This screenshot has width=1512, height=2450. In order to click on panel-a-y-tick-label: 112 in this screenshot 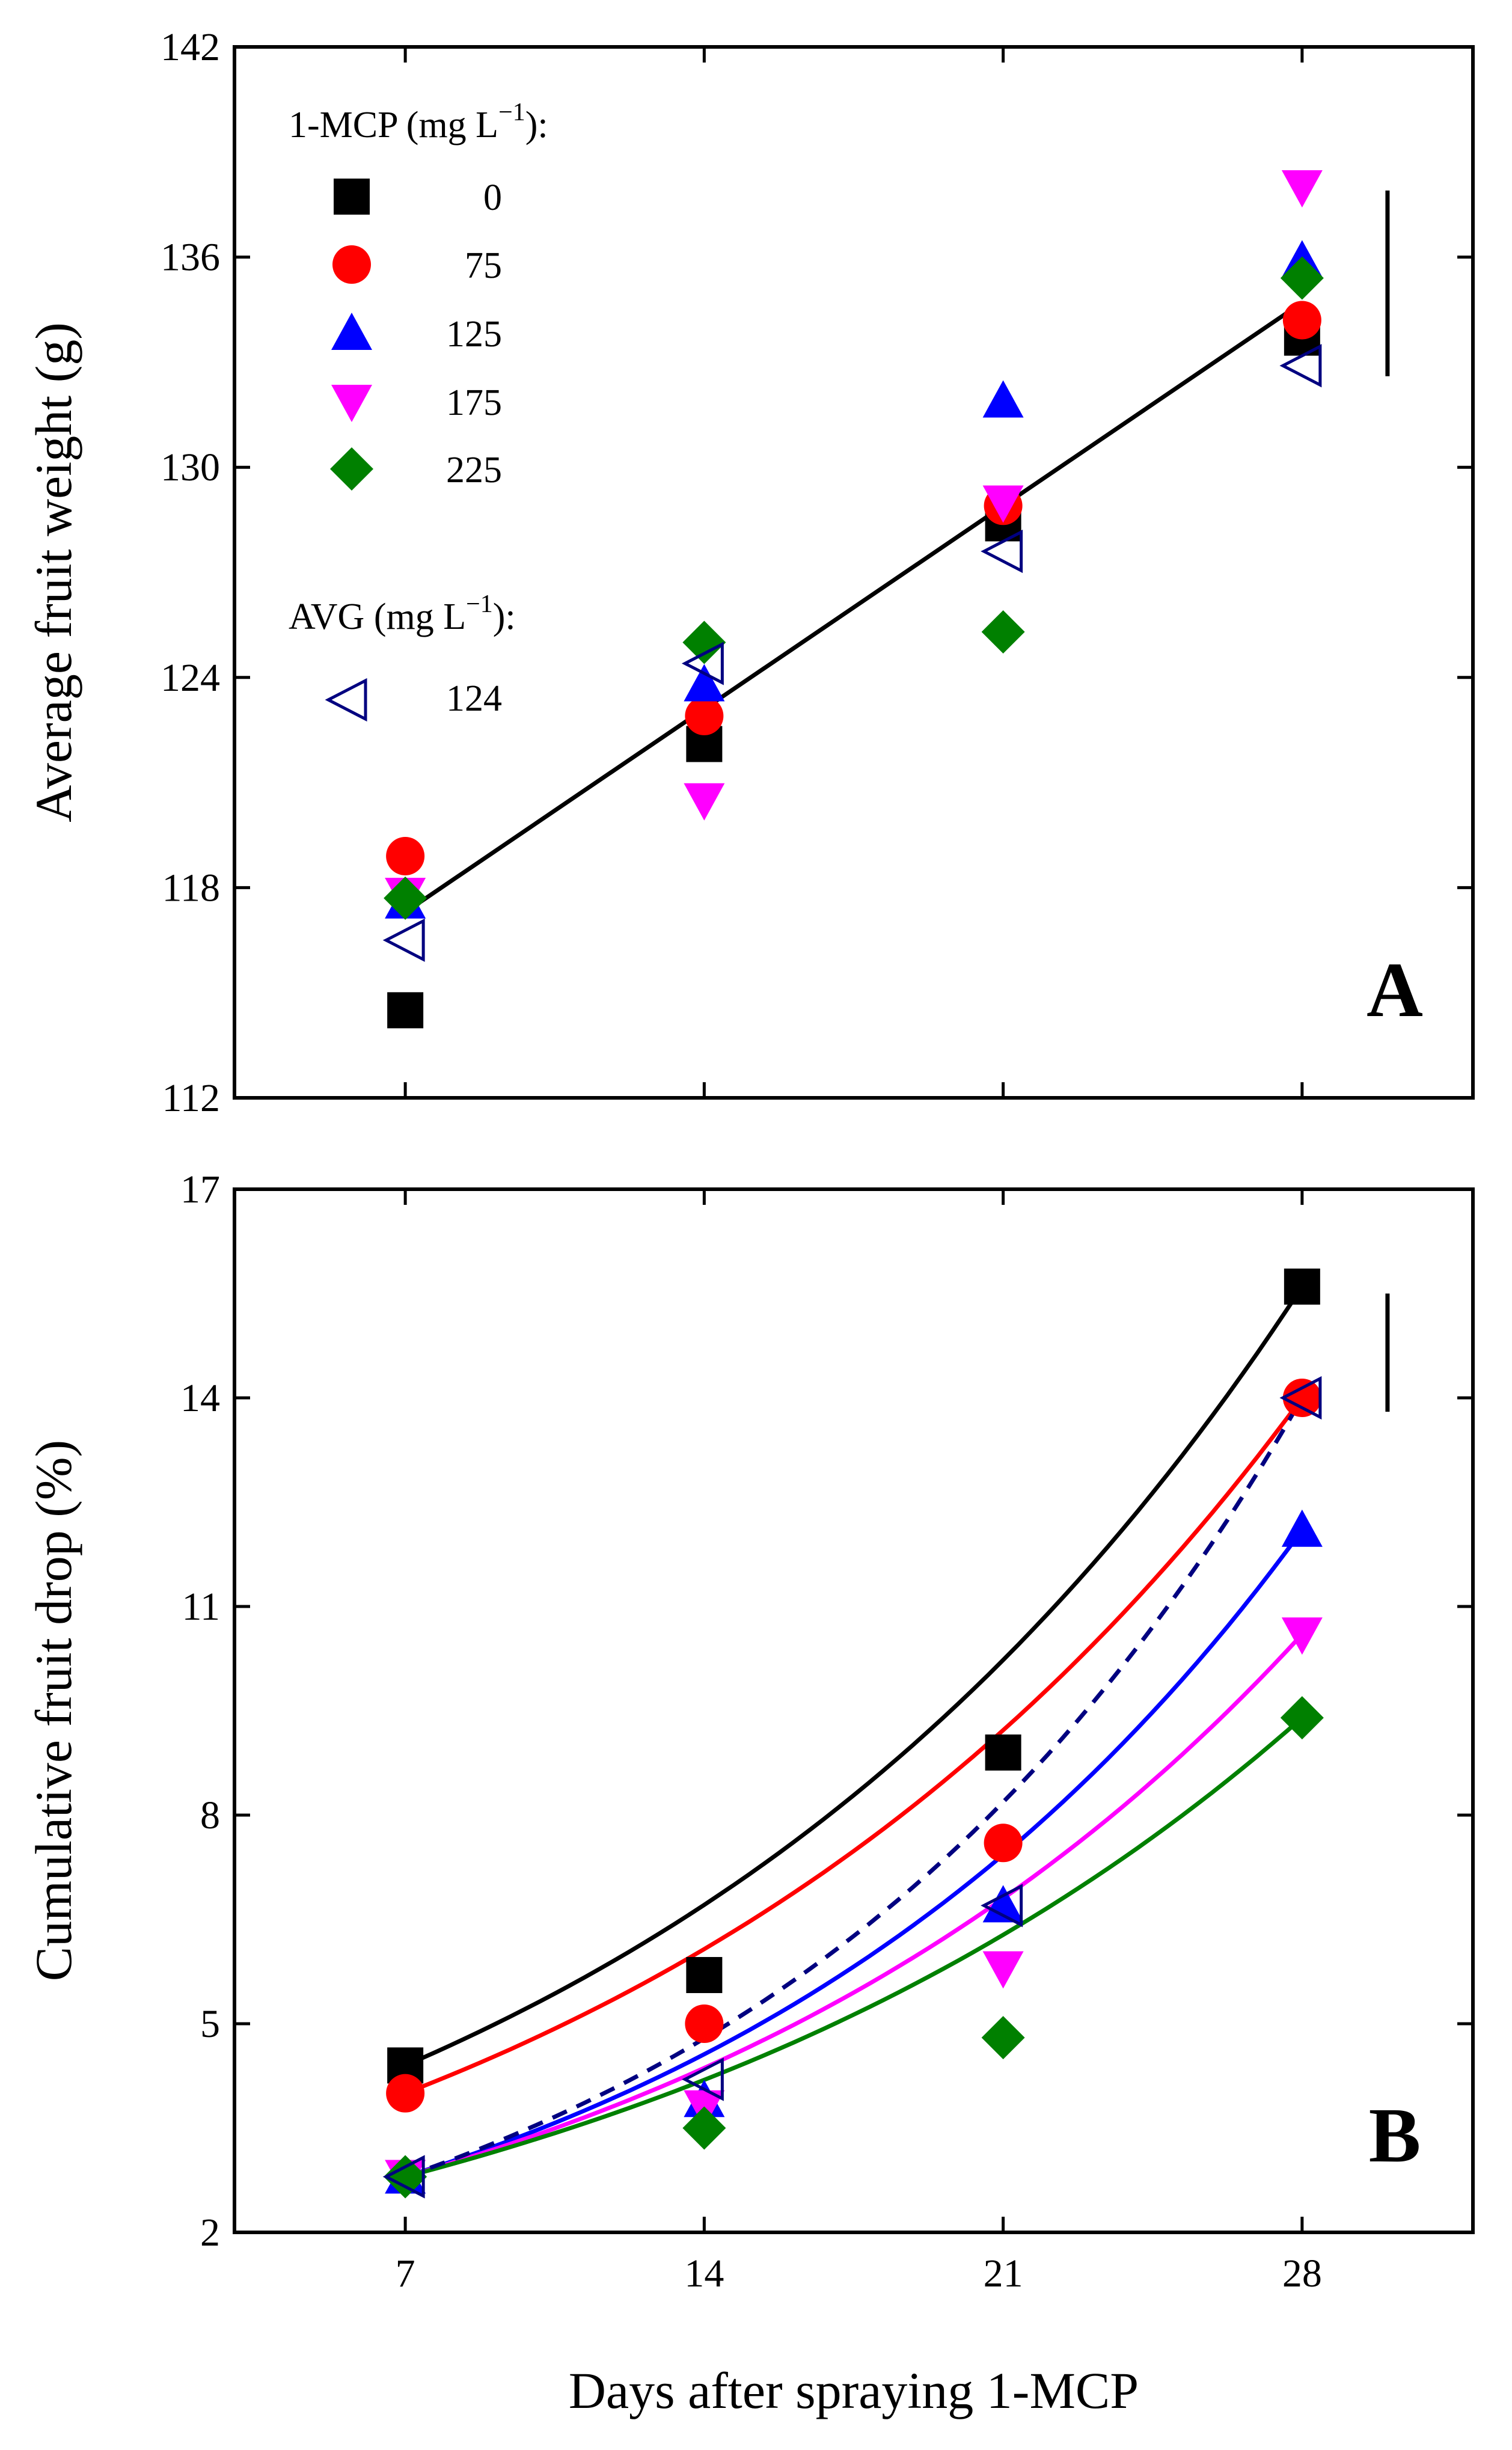, I will do `click(191, 1098)`.